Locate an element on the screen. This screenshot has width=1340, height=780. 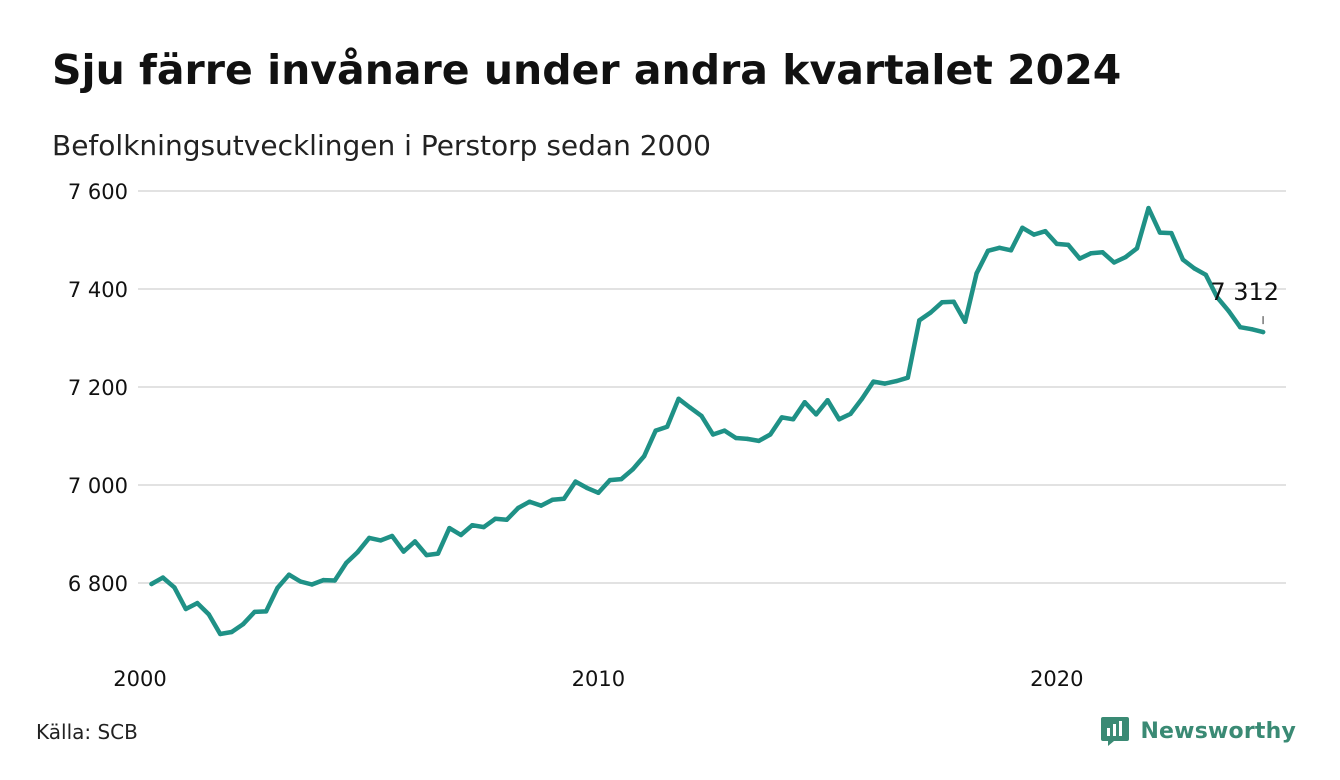
x-tick-label: 2000 is located at coordinates (139, 679).